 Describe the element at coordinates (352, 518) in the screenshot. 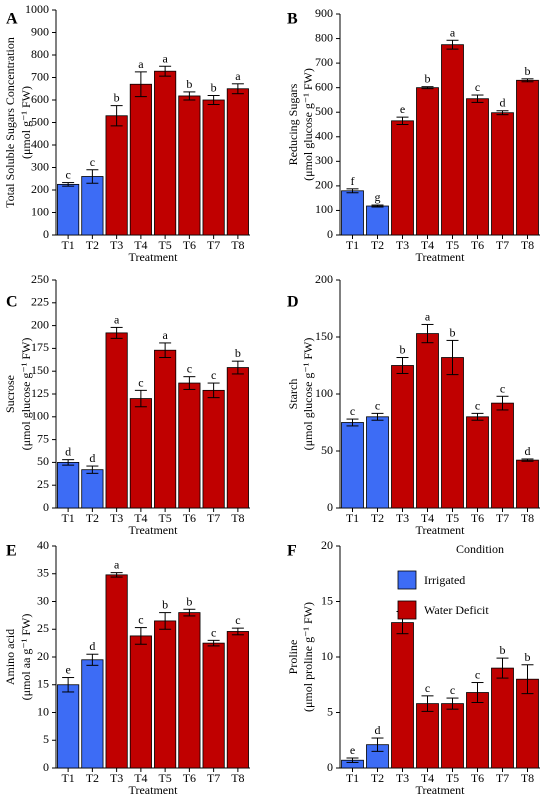

I see `x-tick-label-d-0: T1` at that location.